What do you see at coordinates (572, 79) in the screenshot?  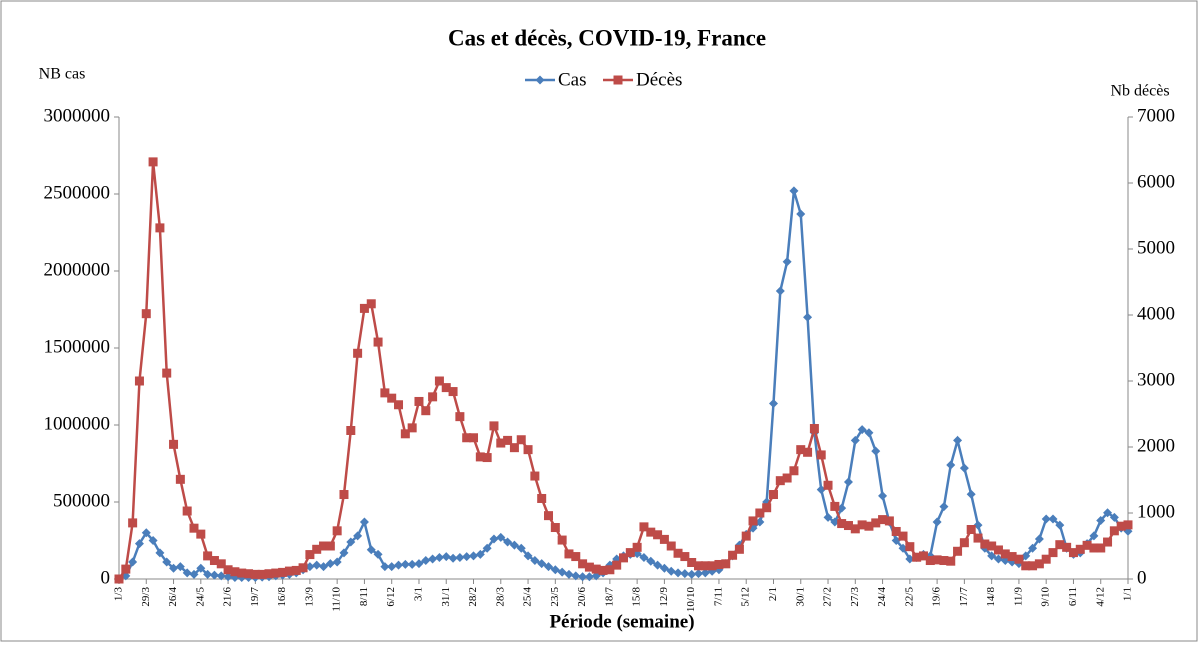 I see `legend-label: Cas` at bounding box center [572, 79].